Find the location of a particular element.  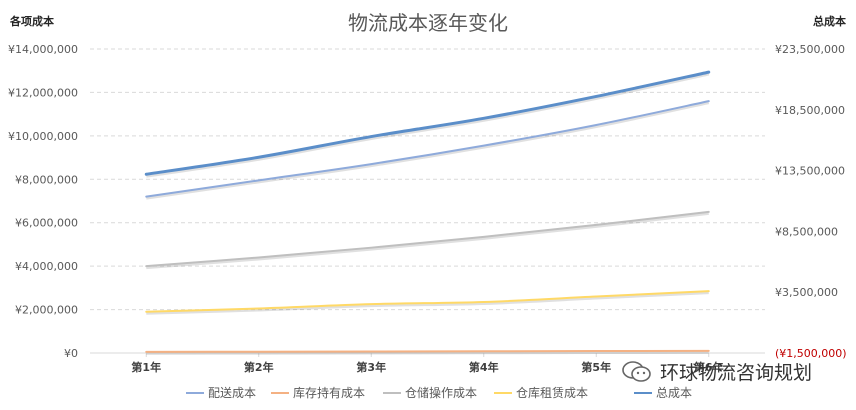

right-axis-label: 总成本 is located at coordinates (829, 21).